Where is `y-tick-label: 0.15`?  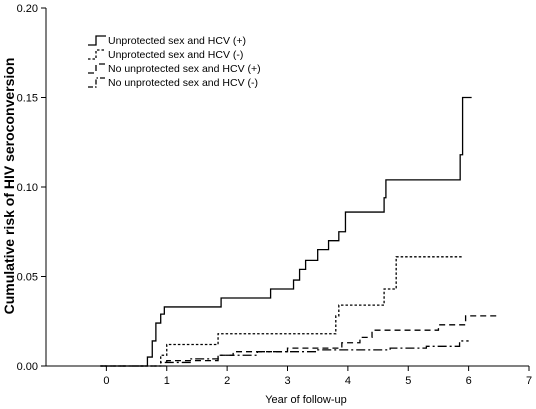 y-tick-label: 0.15 is located at coordinates (27, 99).